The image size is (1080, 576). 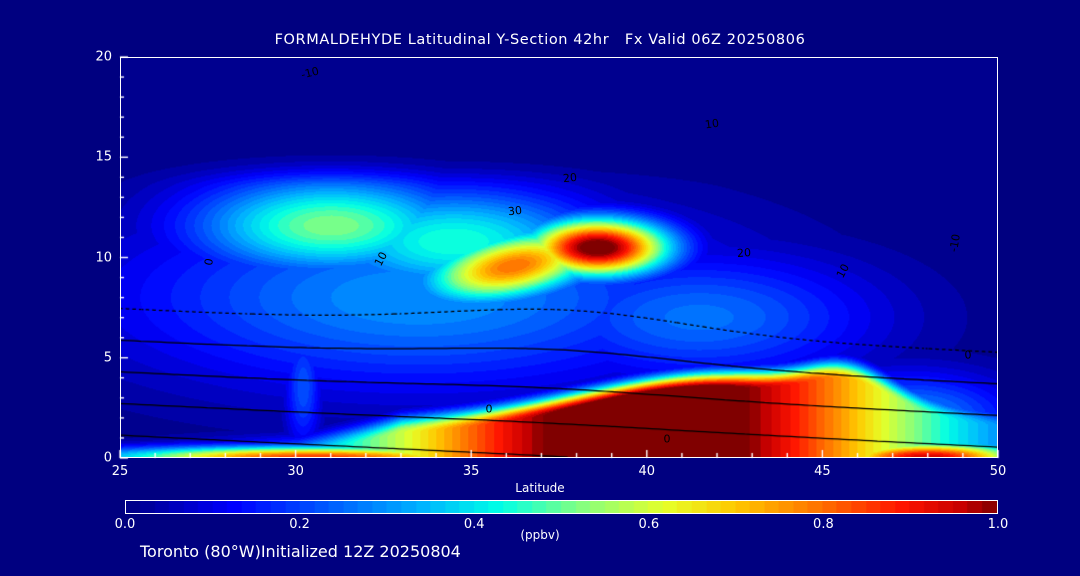 What do you see at coordinates (515, 211) in the screenshot?
I see `contour-label: 30` at bounding box center [515, 211].